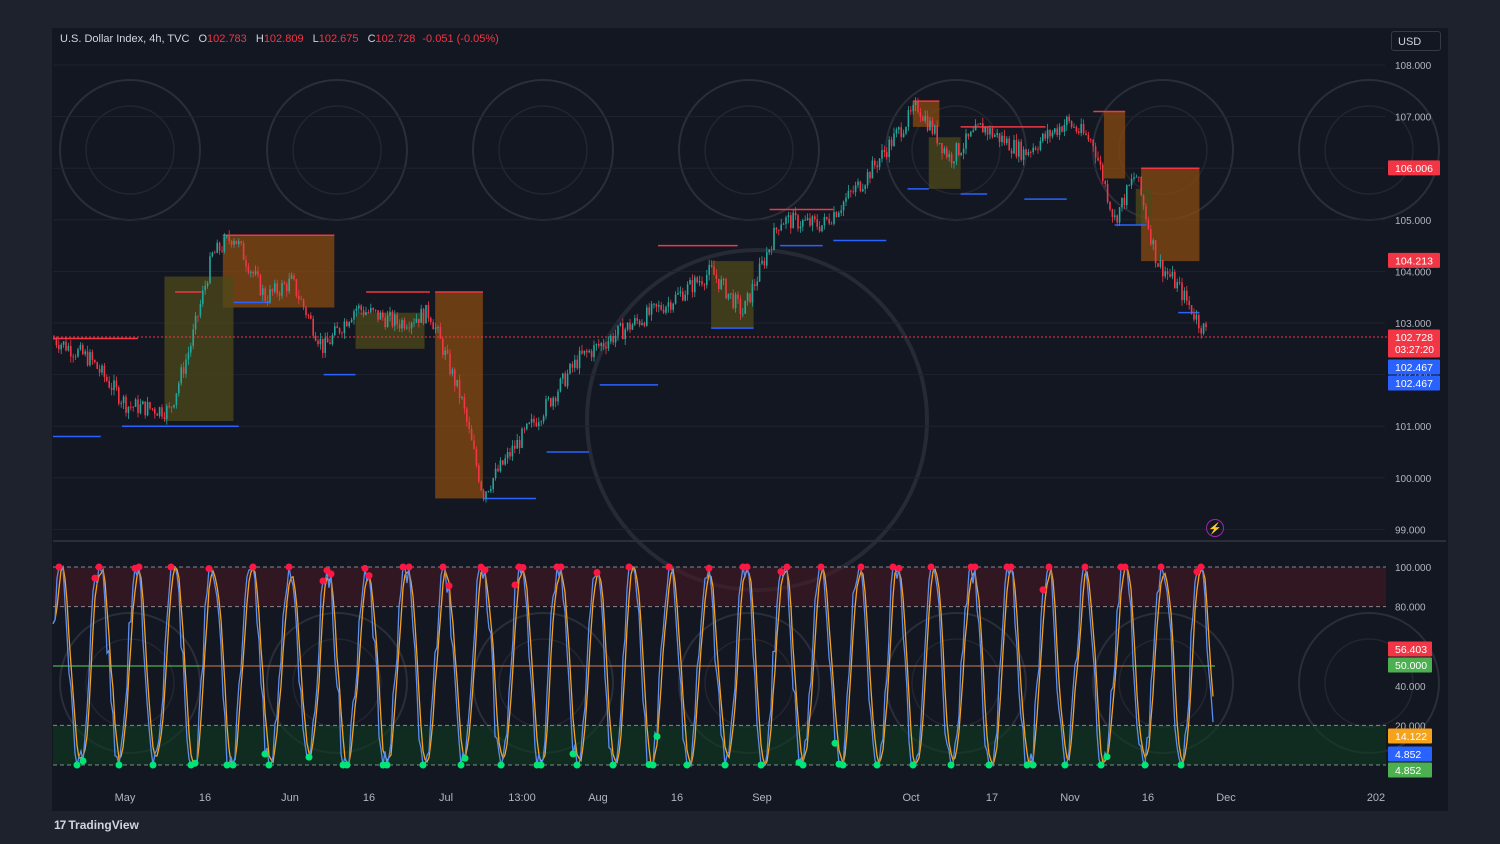 This screenshot has width=1500, height=844. I want to click on low-value: 102.675, so click(338, 39).